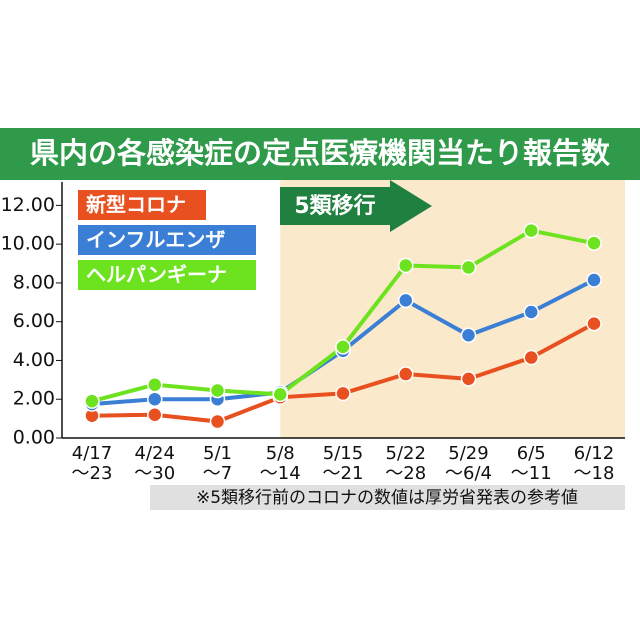 This screenshot has width=640, height=640. I want to click on x-tick-label: 5/1, so click(217, 453).